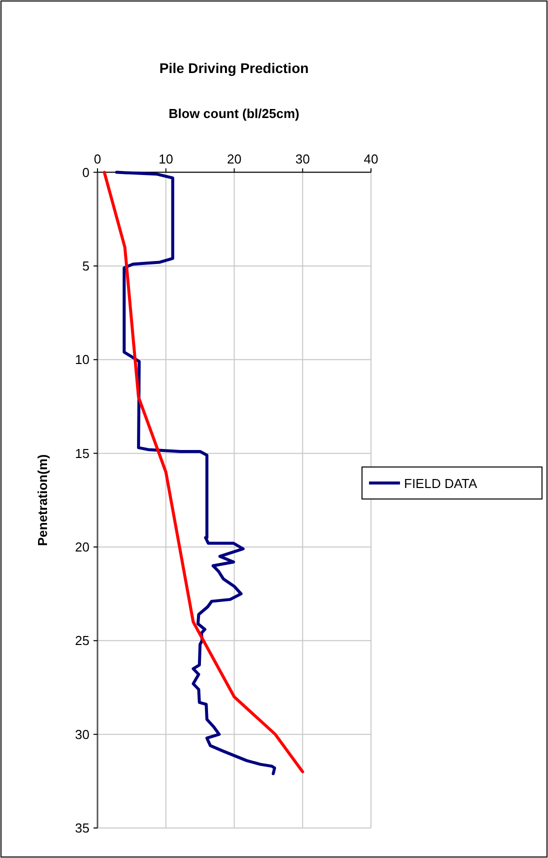  What do you see at coordinates (82, 546) in the screenshot?
I see `y-tick-label: 20` at bounding box center [82, 546].